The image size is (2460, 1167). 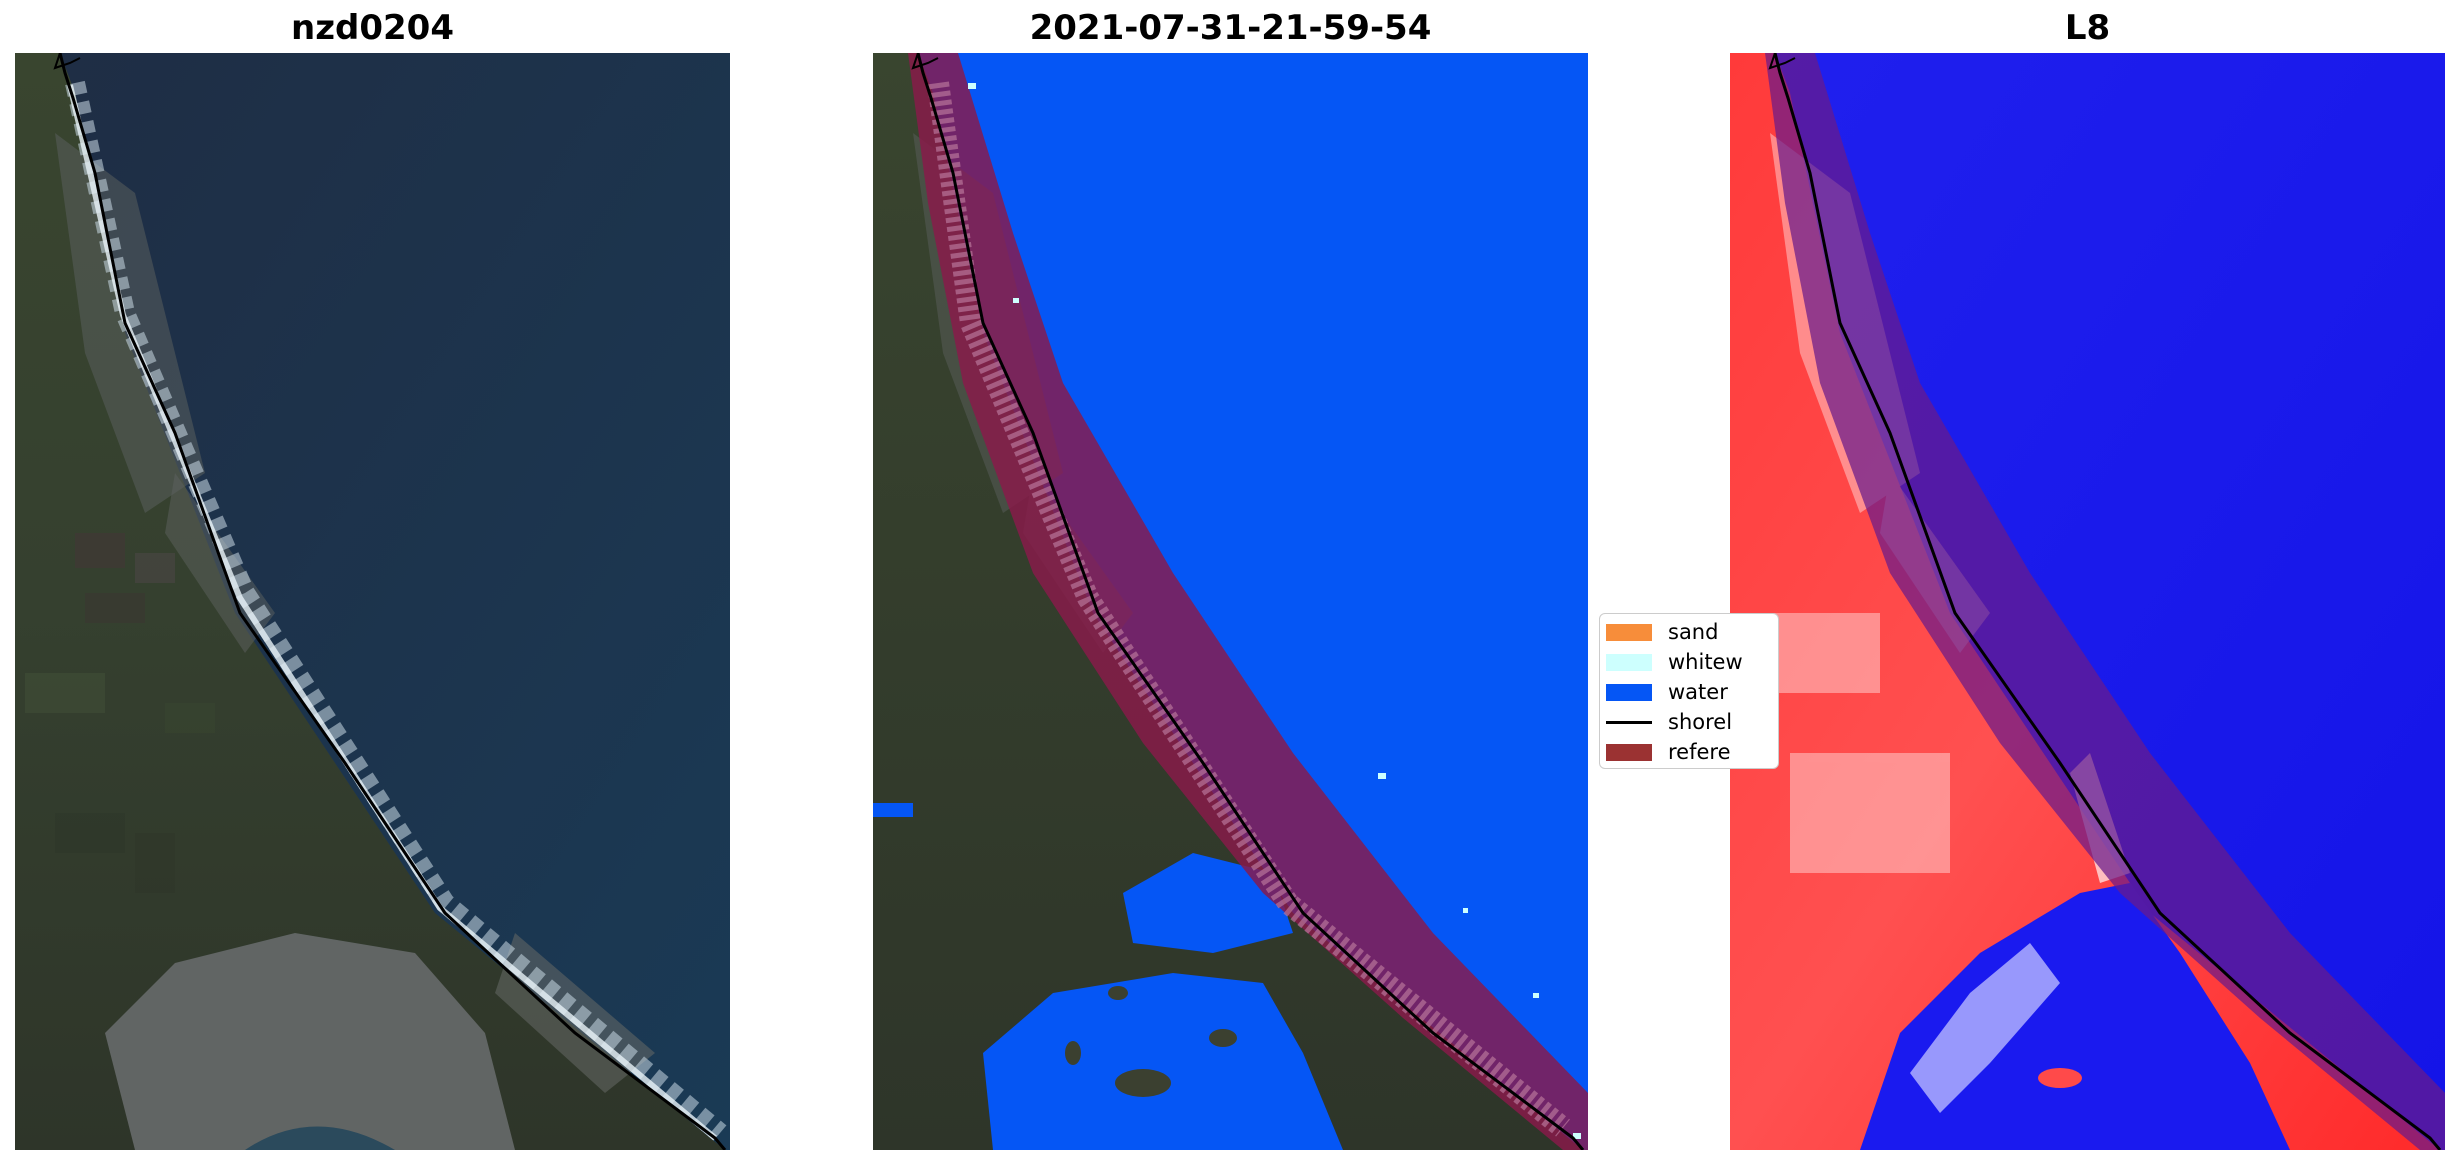 I want to click on legend-swatch-water, so click(x=1629, y=692).